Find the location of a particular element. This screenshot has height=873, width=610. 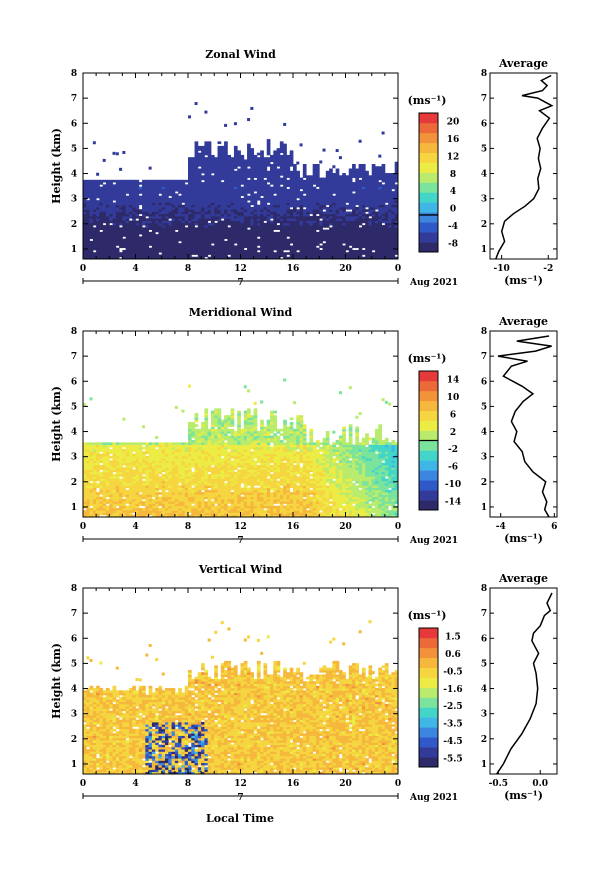

chart-title: Meridional Wind is located at coordinates (241, 312).